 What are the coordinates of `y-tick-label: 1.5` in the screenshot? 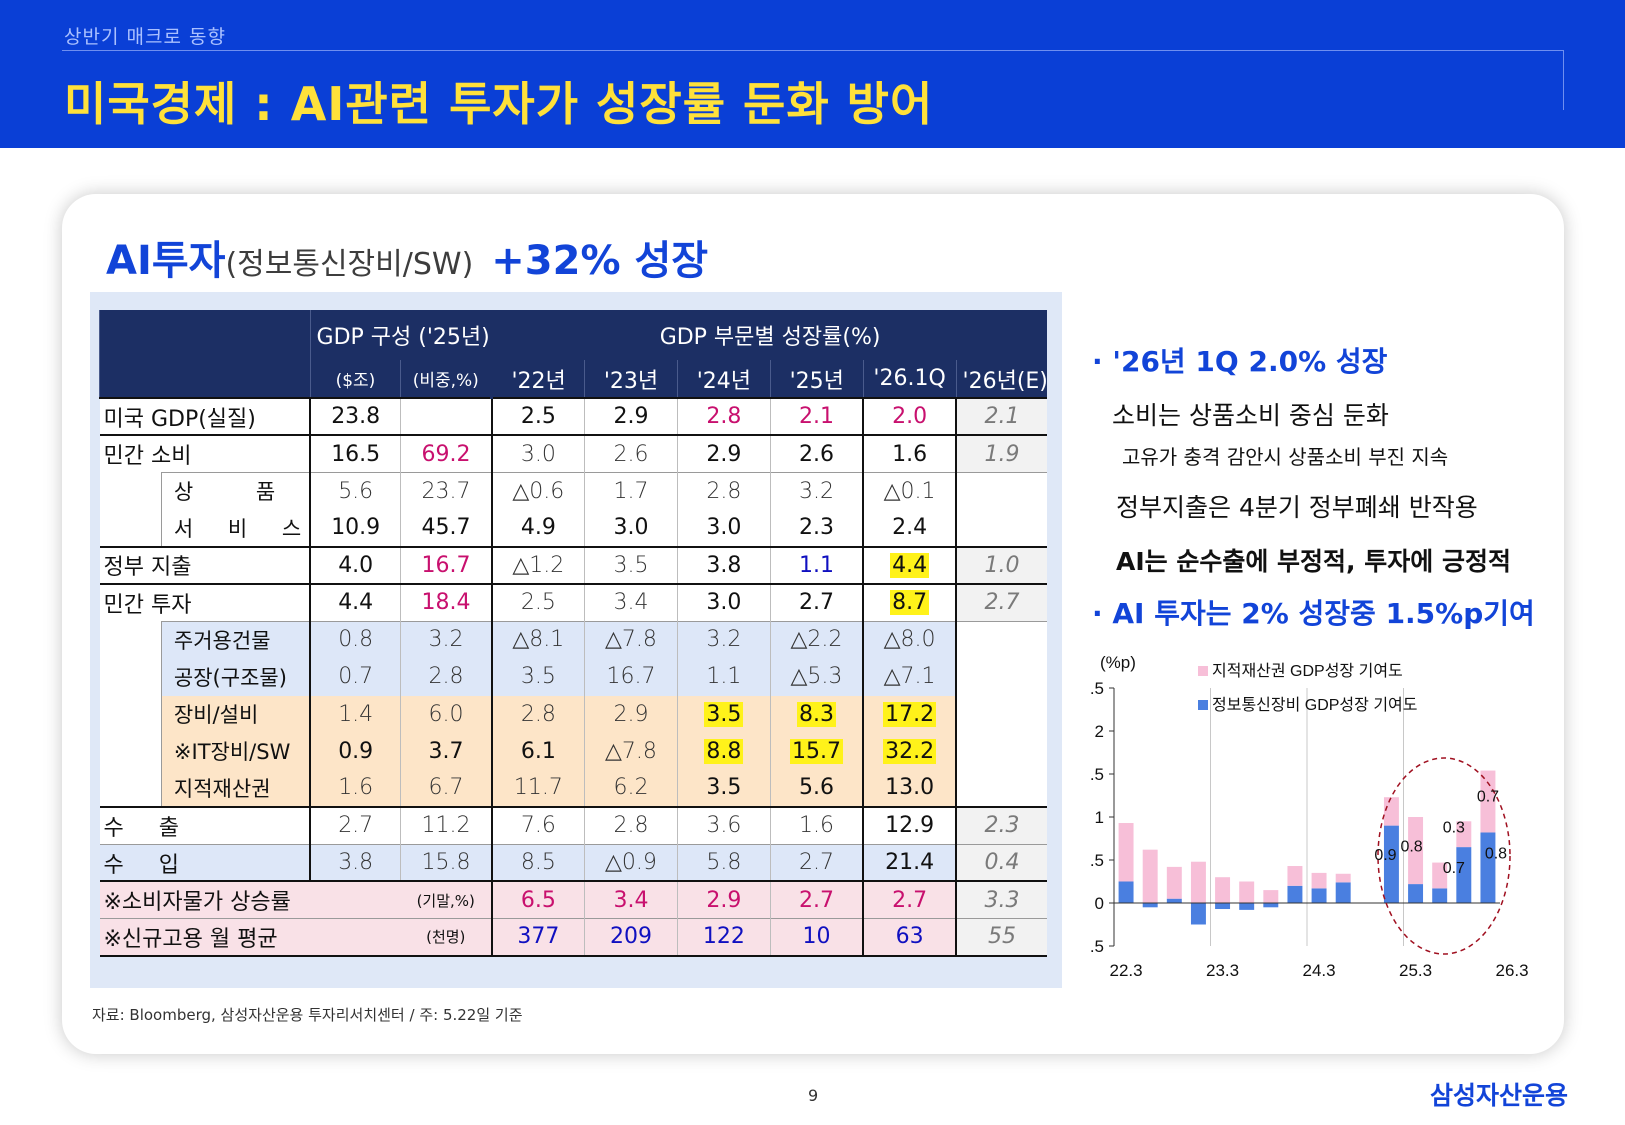 It's located at (1097, 774).